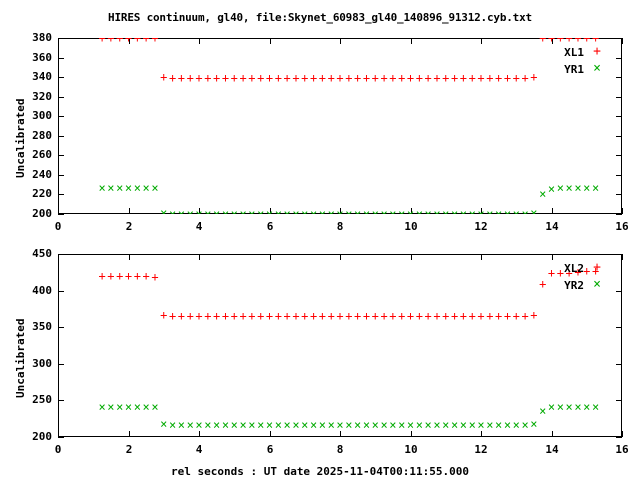 Image resolution: width=640 pixels, height=480 pixels. Describe the element at coordinates (270, 449) in the screenshot. I see `x-tick-label-bottom-3: 6` at that location.